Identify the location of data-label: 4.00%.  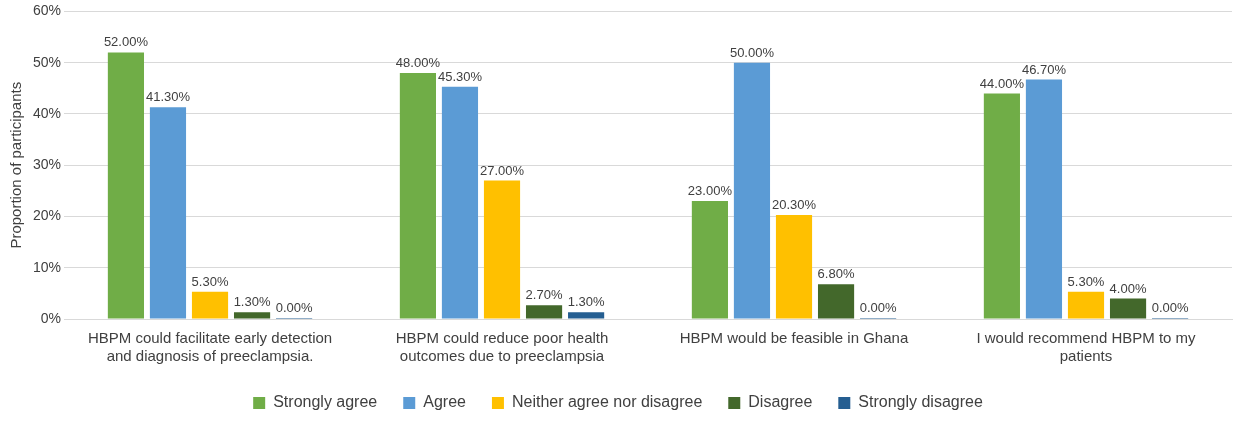
(1128, 288).